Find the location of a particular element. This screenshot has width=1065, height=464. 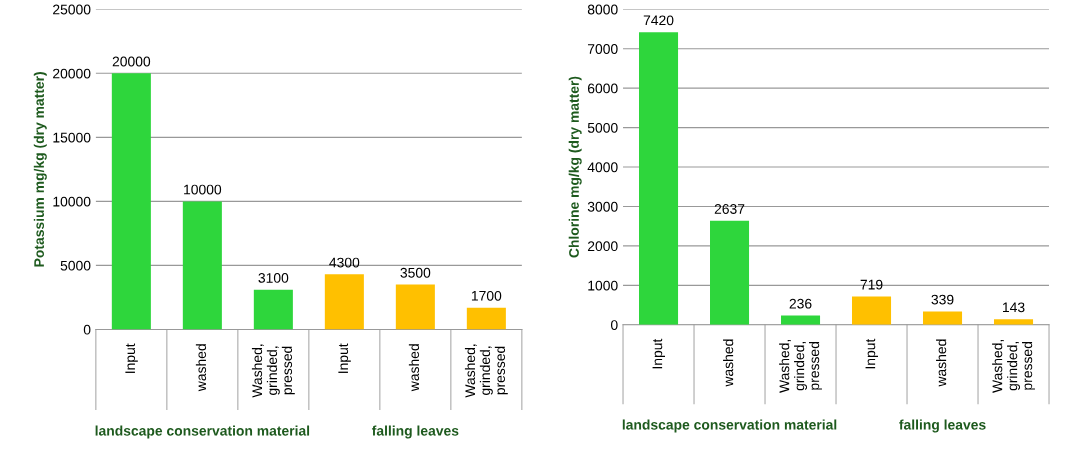

data-label: 719 is located at coordinates (871, 284).